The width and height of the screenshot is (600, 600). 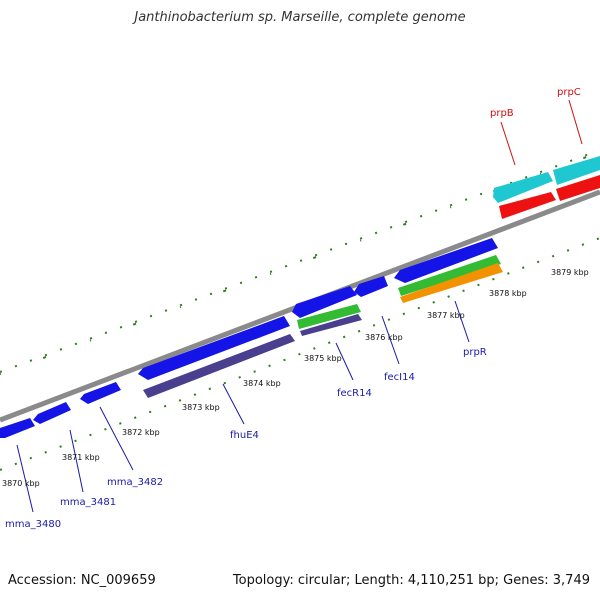 What do you see at coordinates (331, 325) in the screenshot?
I see `gene-bar-fecI14` at bounding box center [331, 325].